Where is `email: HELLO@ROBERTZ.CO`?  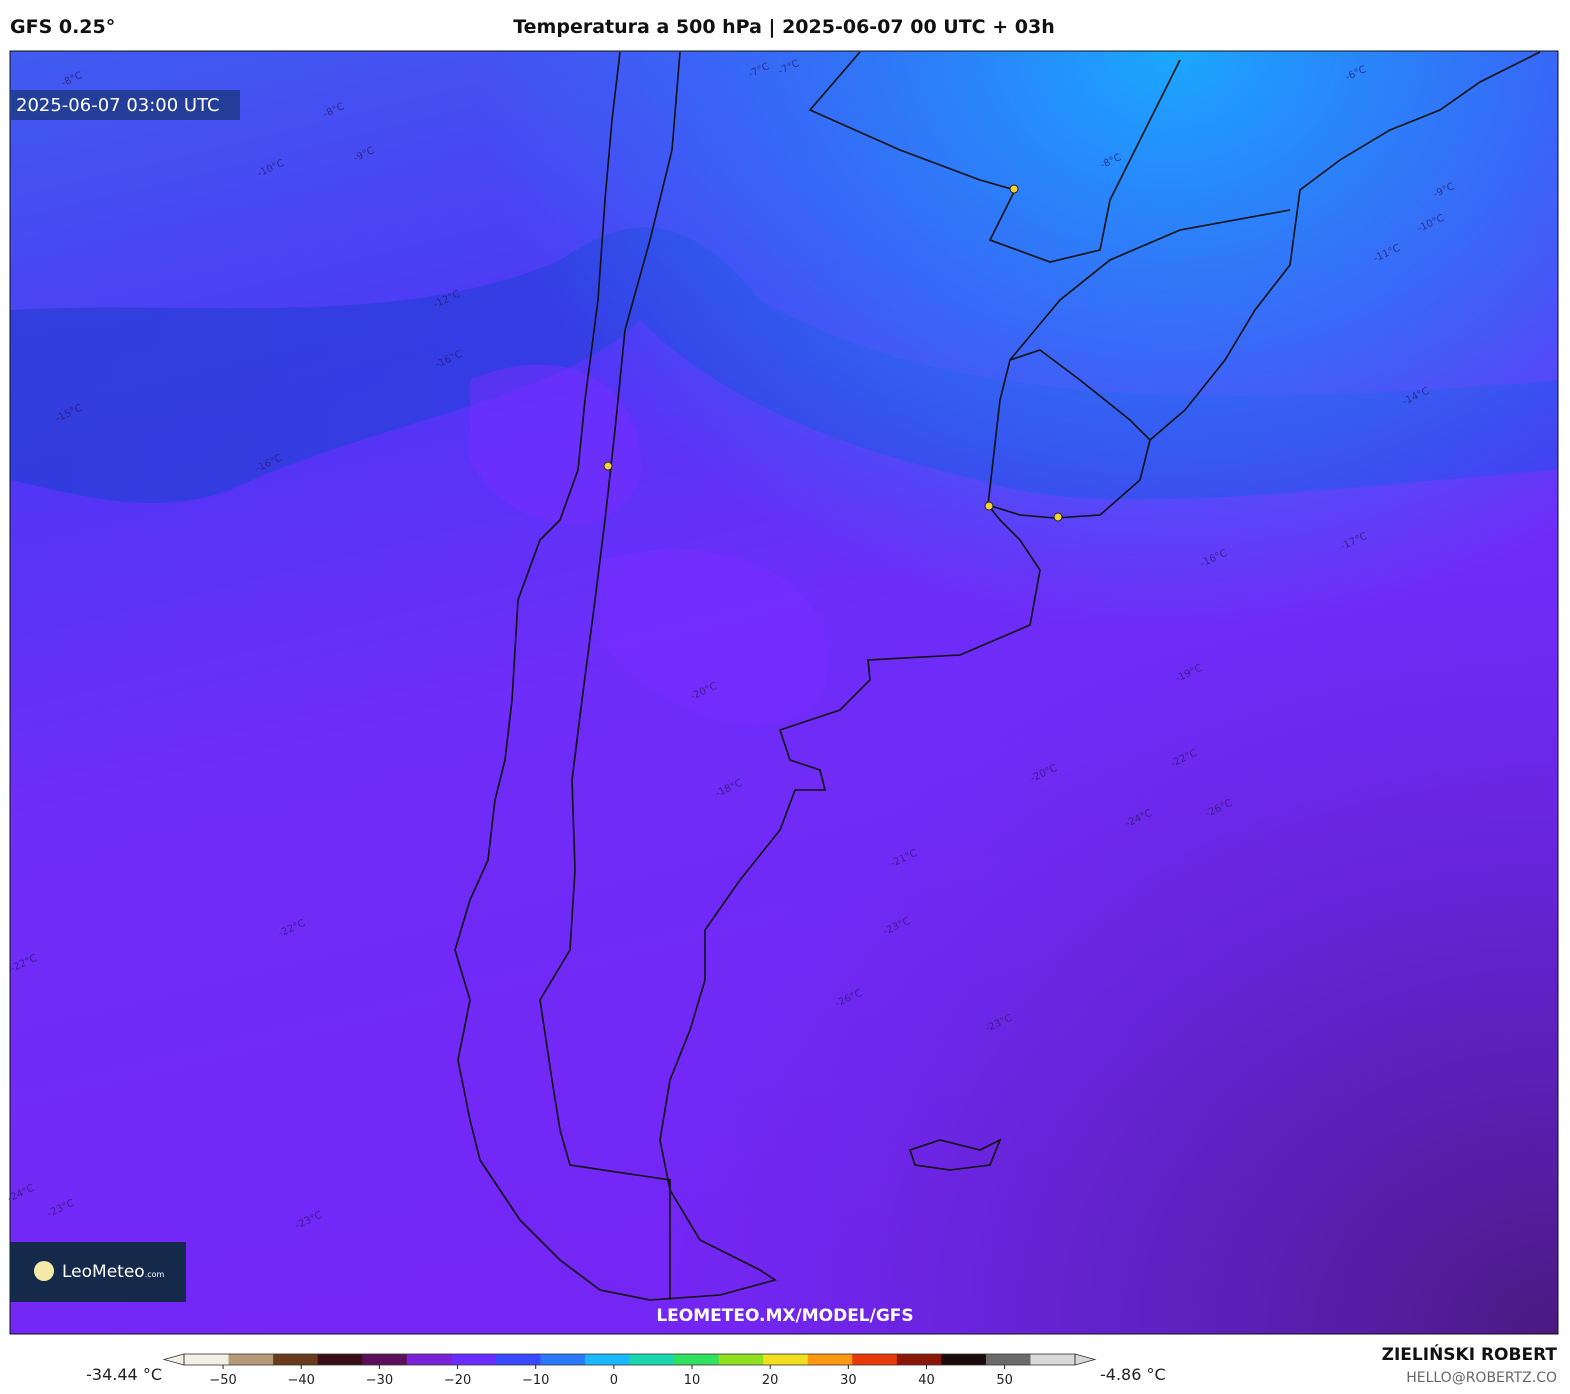
email: HELLO@ROBERTZ.CO is located at coordinates (1481, 1378).